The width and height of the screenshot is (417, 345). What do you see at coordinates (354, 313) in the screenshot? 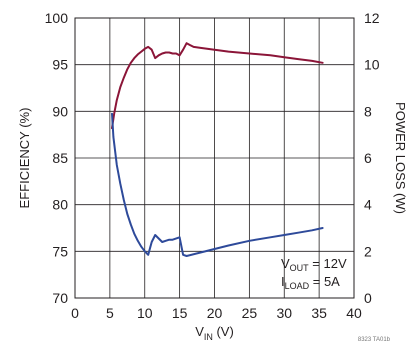
I see `x-tick-label: 40` at bounding box center [354, 313].